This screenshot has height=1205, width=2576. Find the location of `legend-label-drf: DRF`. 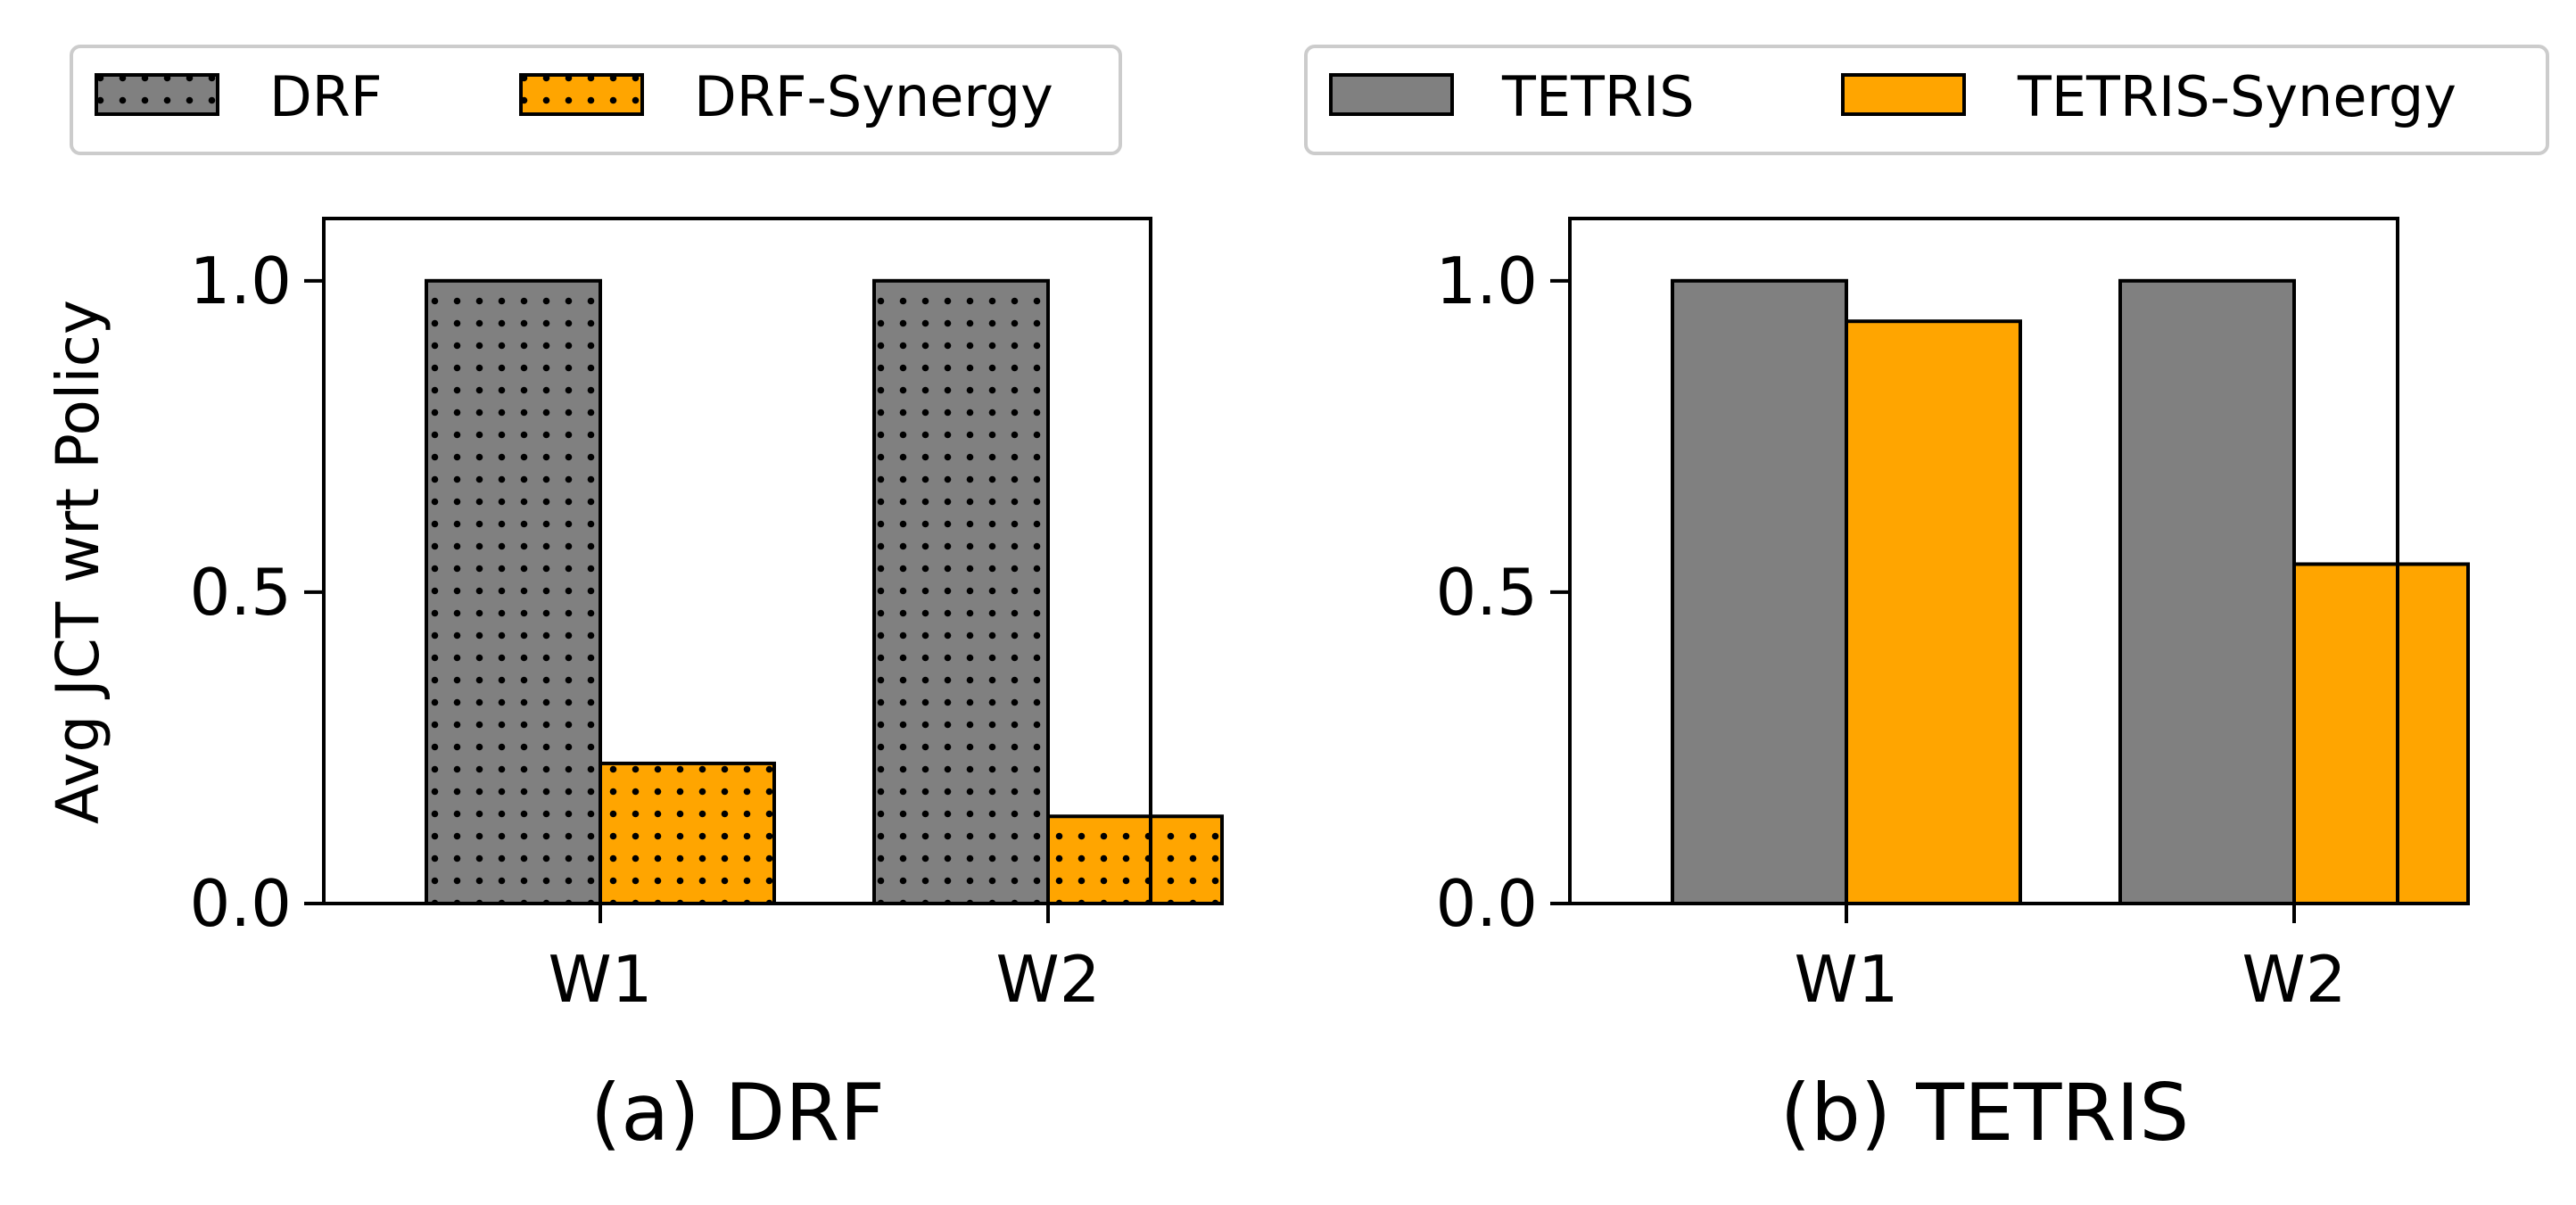

legend-label-drf: DRF is located at coordinates (326, 97).